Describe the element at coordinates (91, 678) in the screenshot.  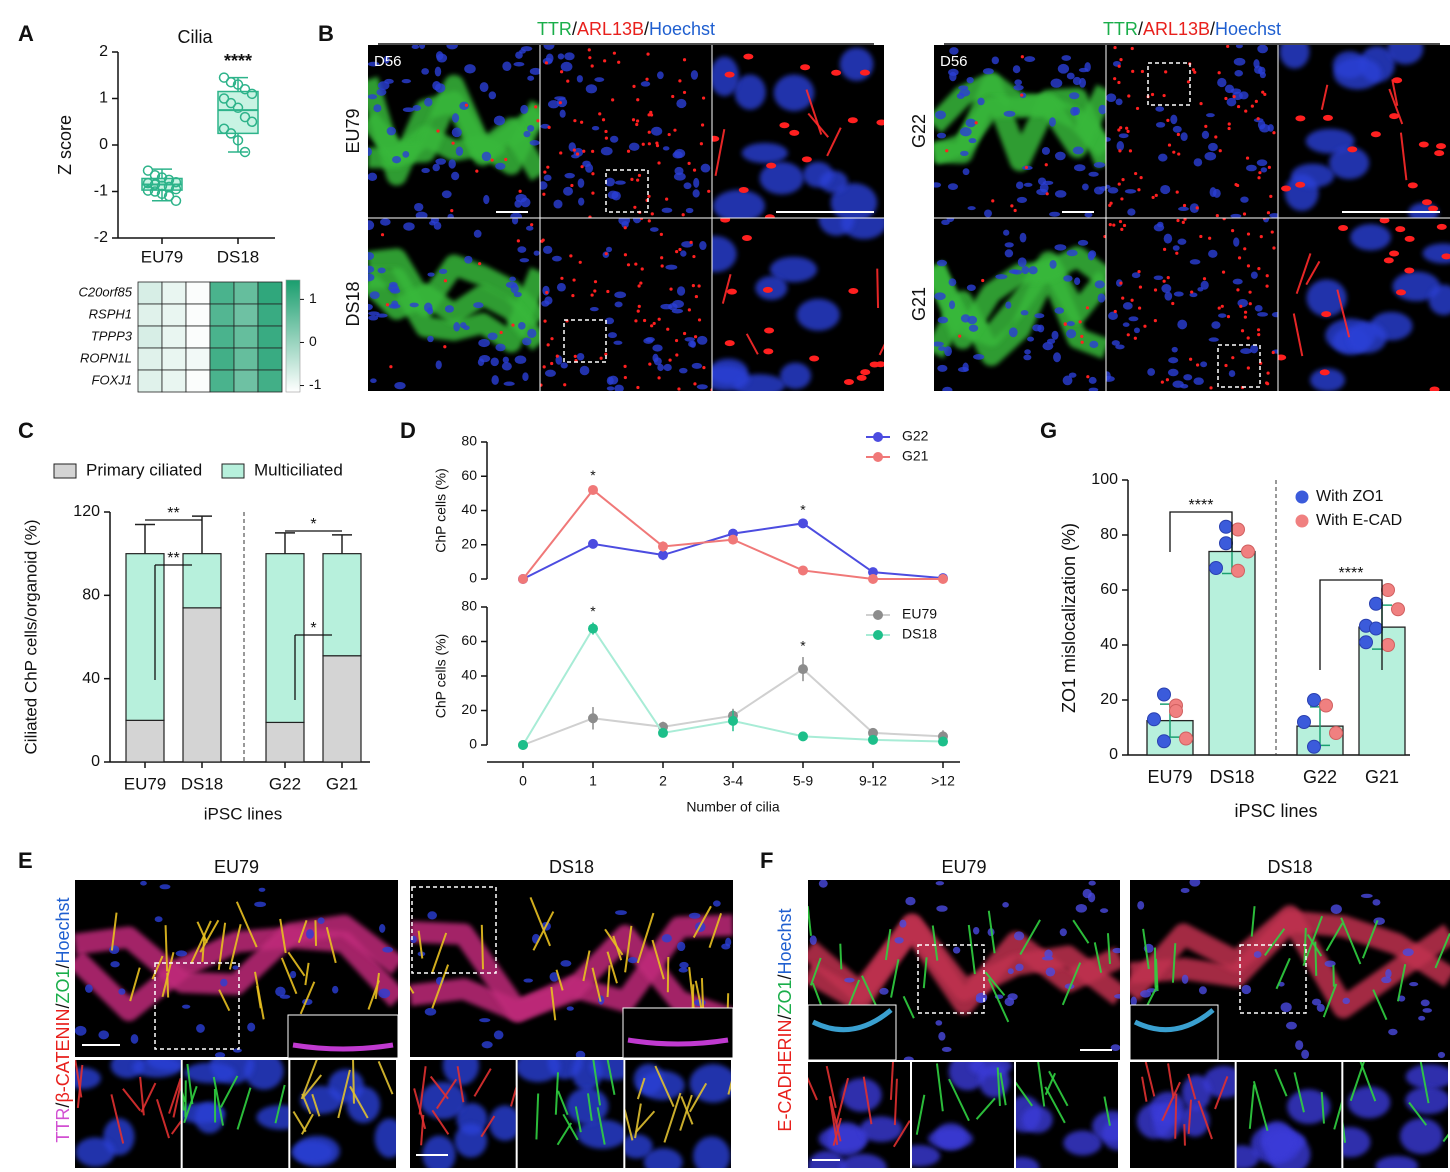
I see `y-tick-label: 40` at that location.